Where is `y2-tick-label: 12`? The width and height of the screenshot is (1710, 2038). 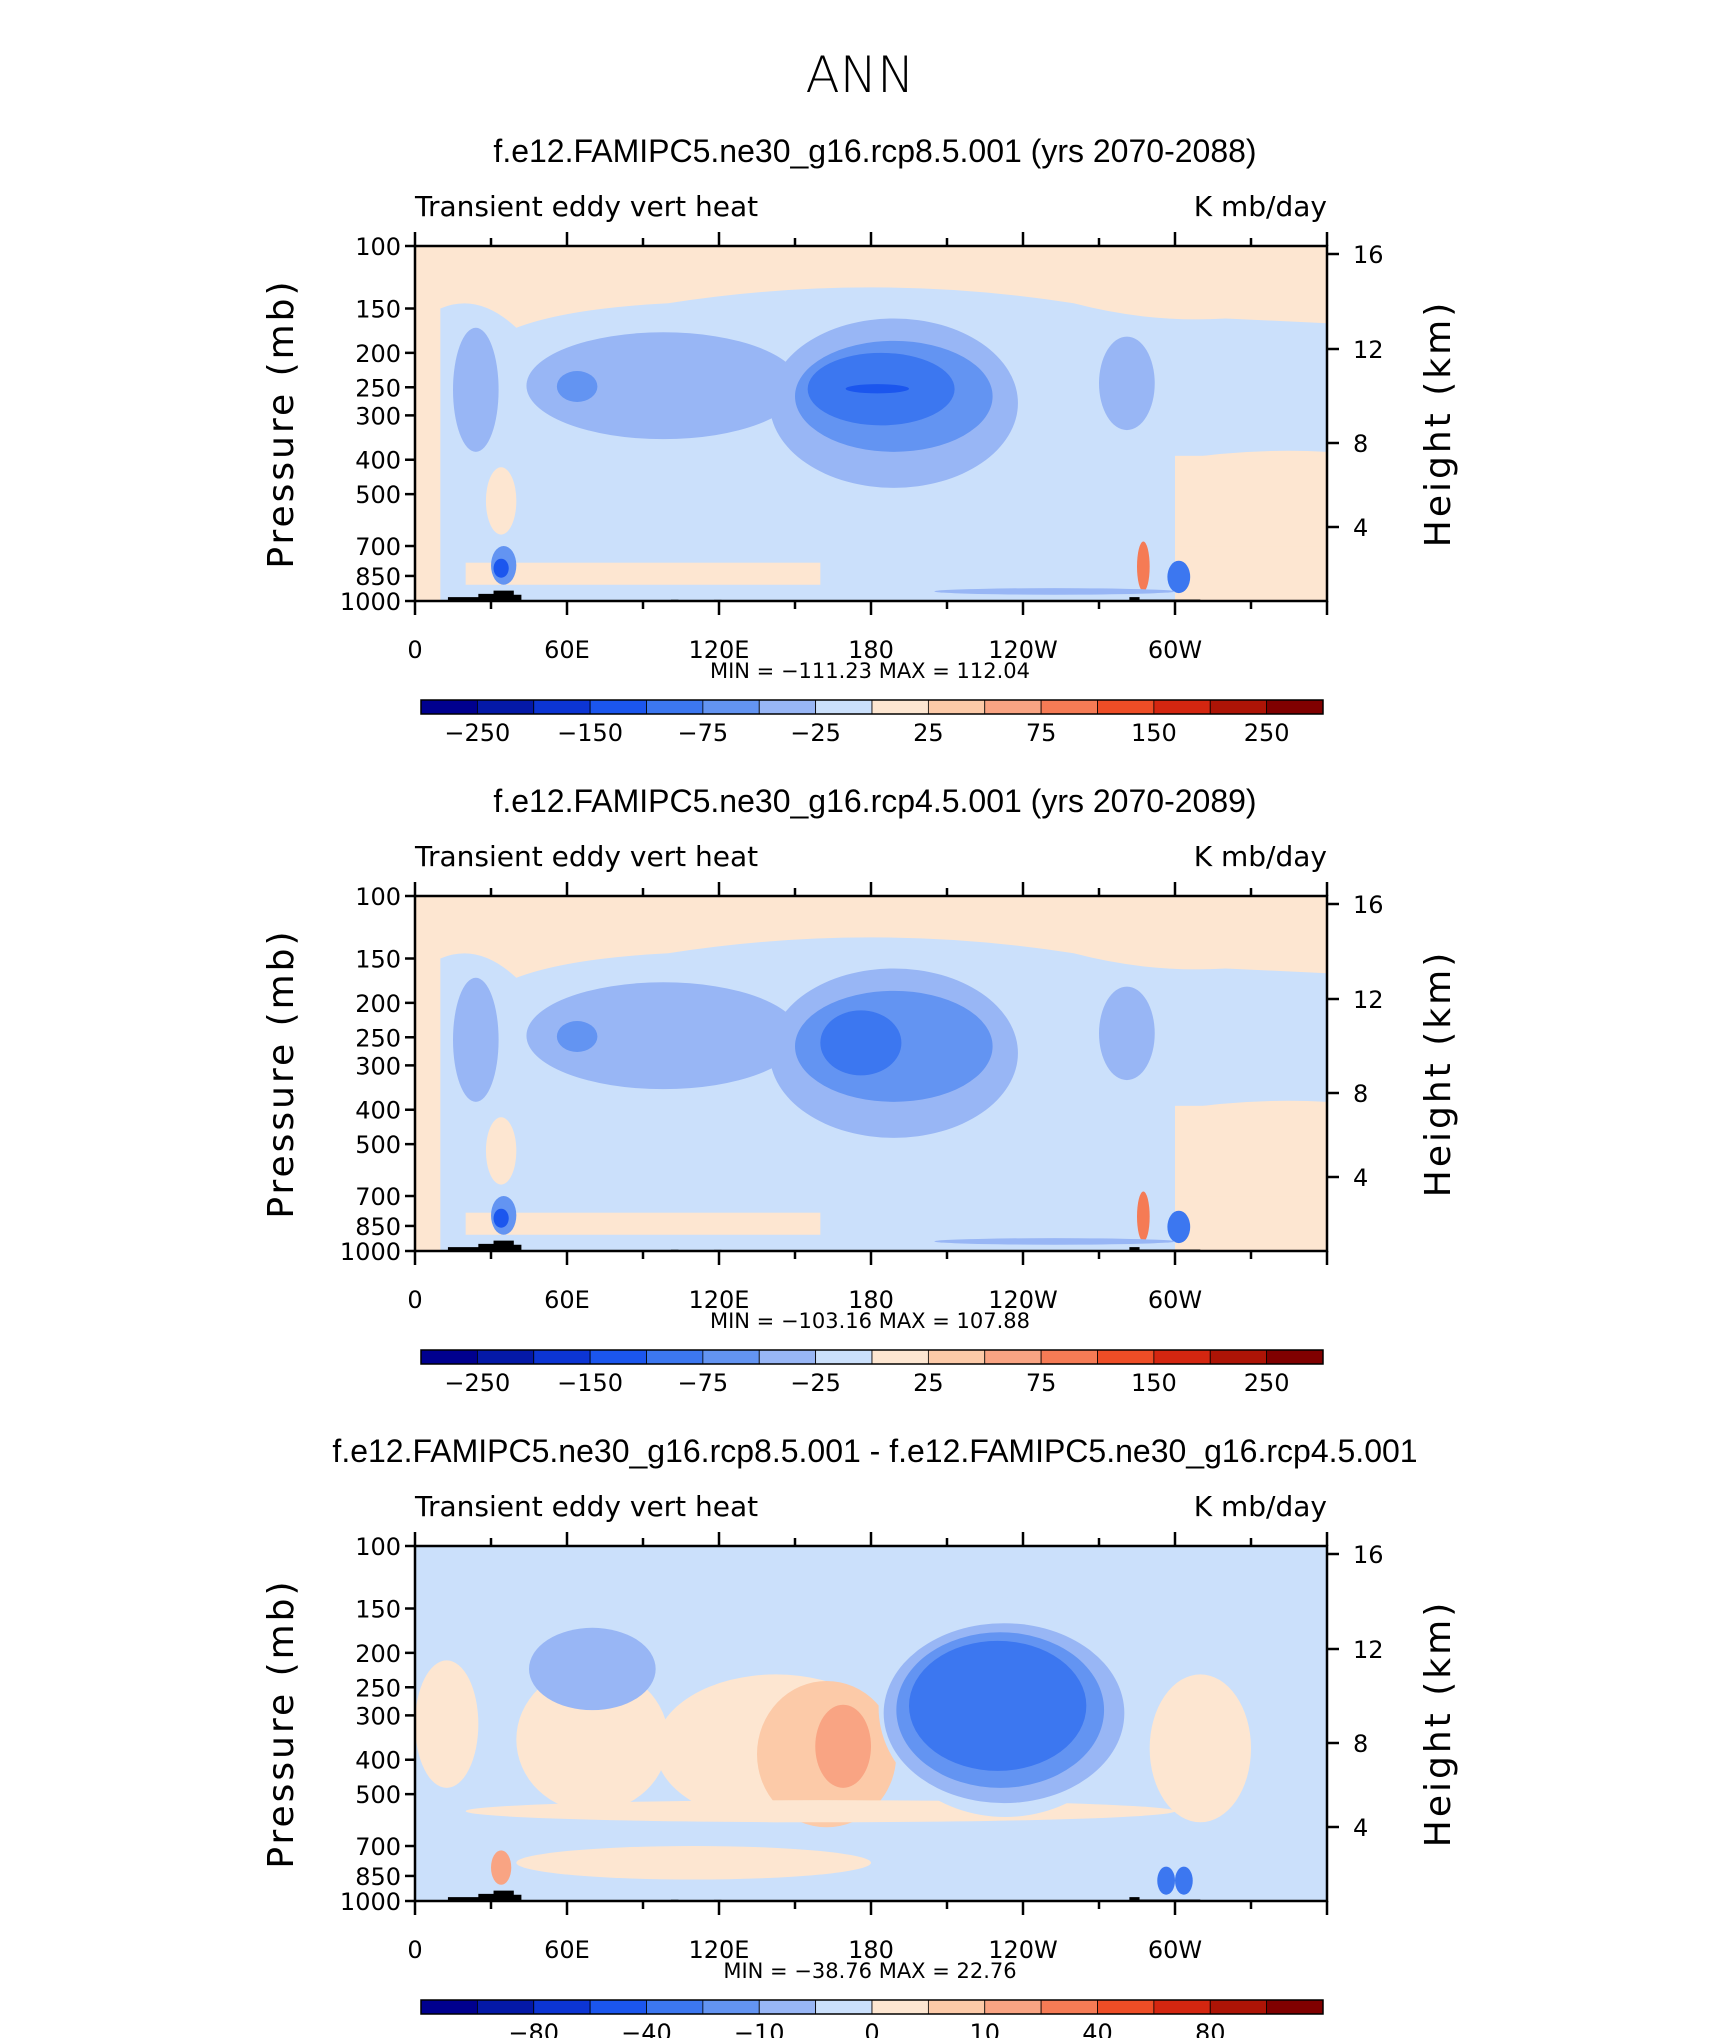
y2-tick-label: 12 is located at coordinates (1368, 1000).